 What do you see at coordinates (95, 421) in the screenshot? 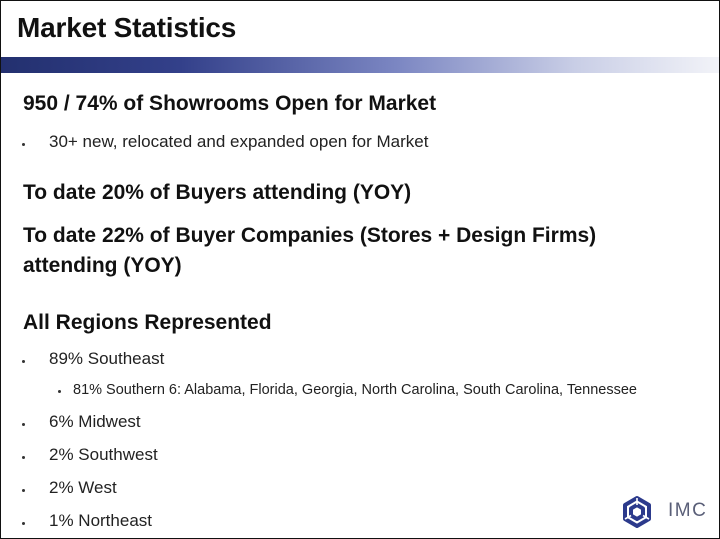
I see `region-item: 6% Midwest` at bounding box center [95, 421].